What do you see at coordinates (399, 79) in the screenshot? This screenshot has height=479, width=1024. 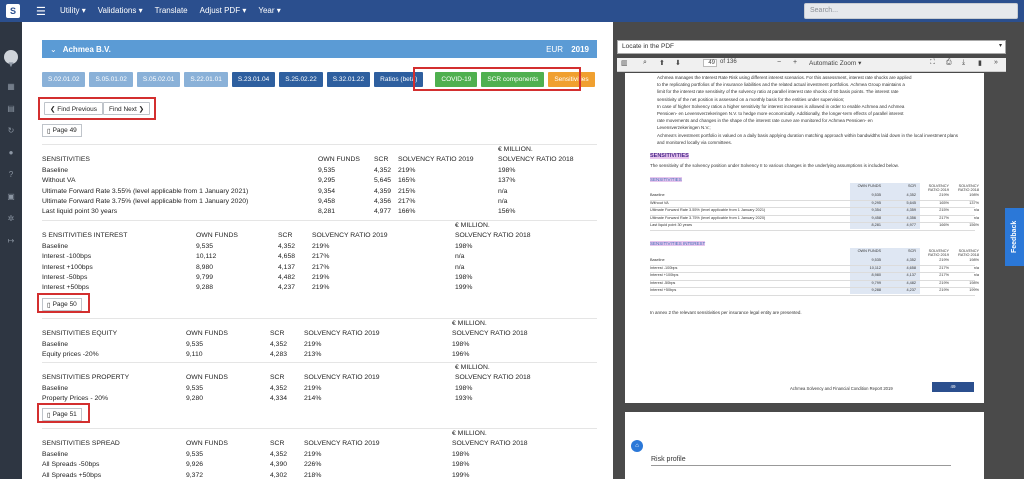 I see `tab-ratios: Ratios (beta)` at bounding box center [399, 79].